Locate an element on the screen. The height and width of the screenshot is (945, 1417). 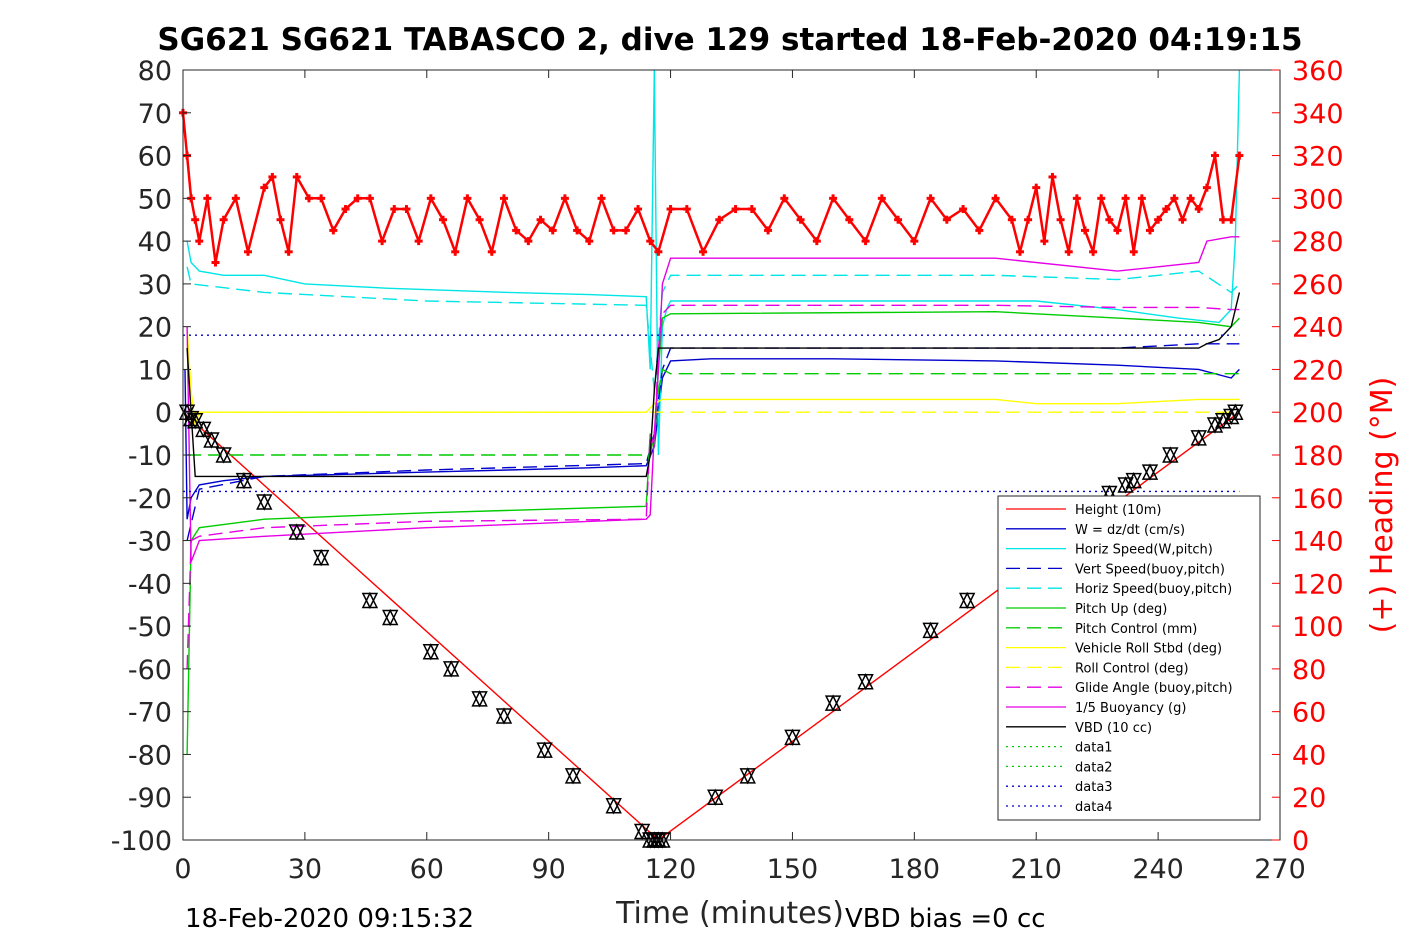
footer-vbd-bias: VBD bias =0 cc is located at coordinates (945, 919).